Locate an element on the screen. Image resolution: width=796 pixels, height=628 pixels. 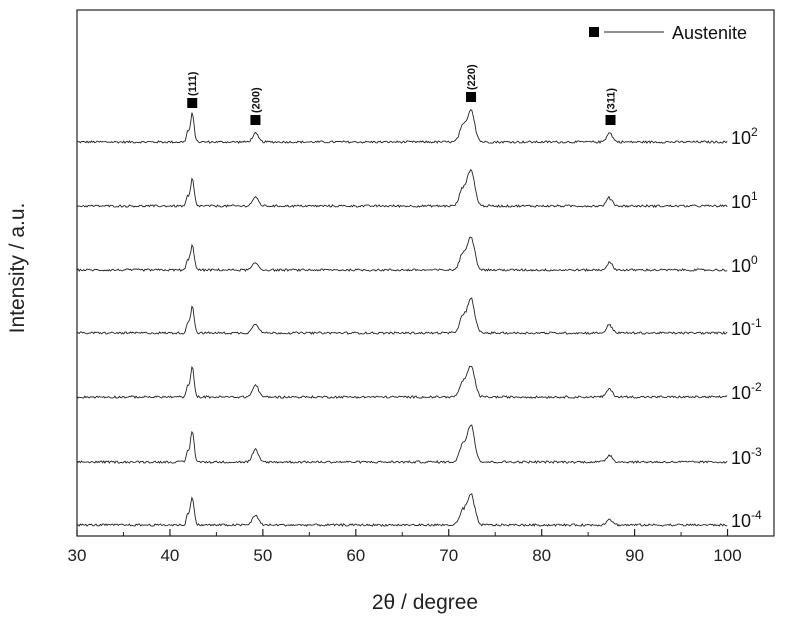
series-label: 10-4 is located at coordinates (746, 519).